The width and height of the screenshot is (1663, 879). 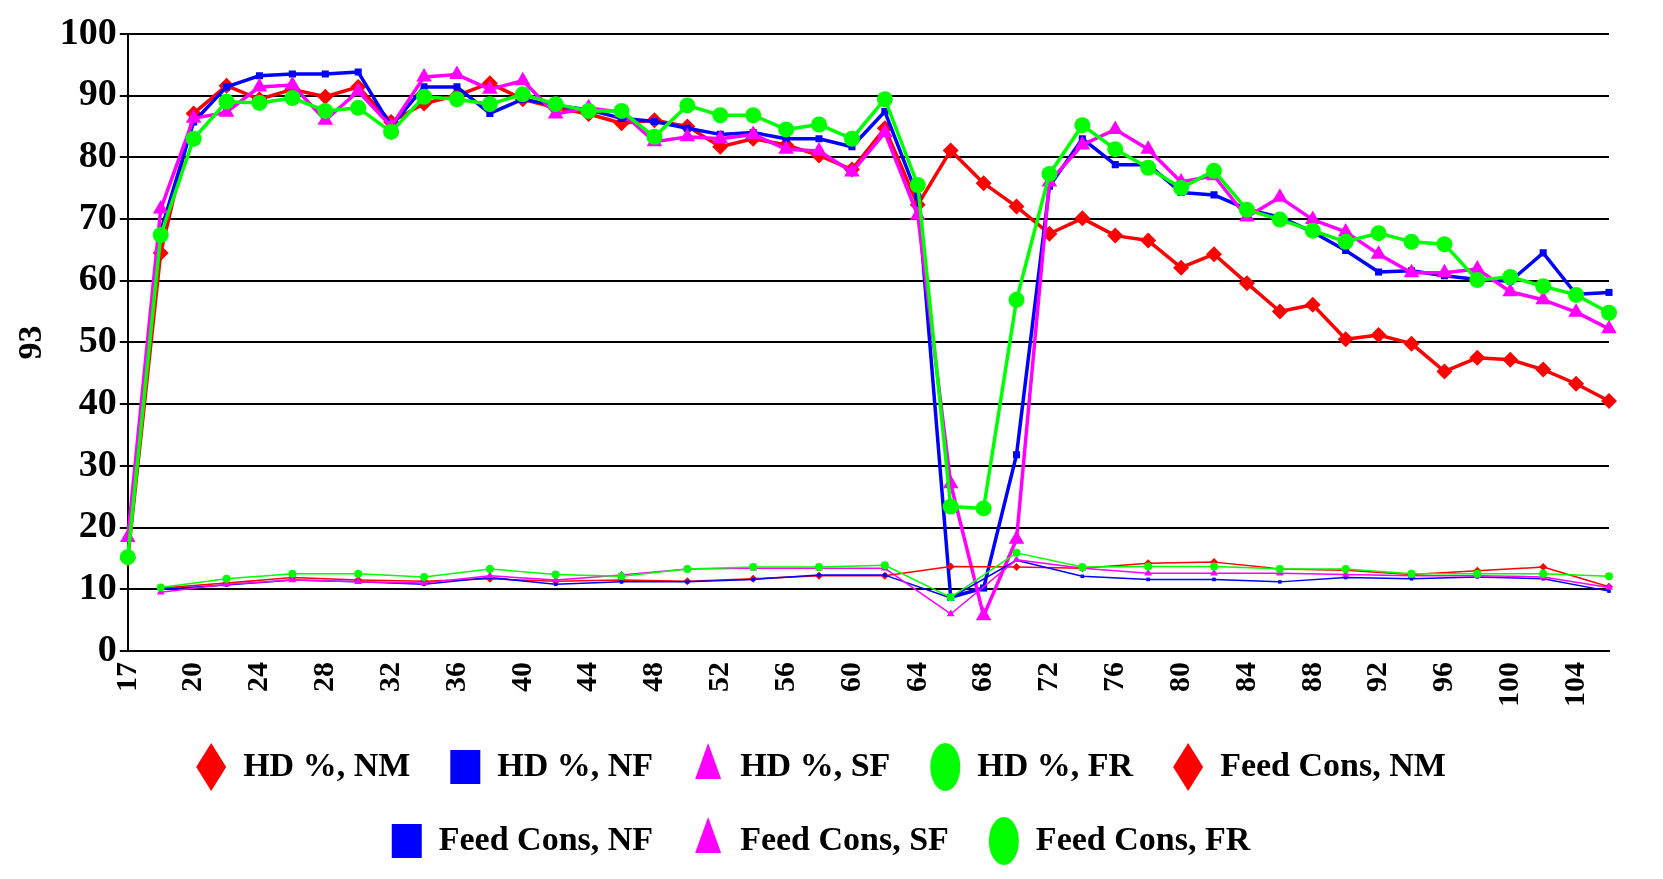 What do you see at coordinates (1178, 677) in the screenshot?
I see `x-tick-label: 80` at bounding box center [1178, 677].